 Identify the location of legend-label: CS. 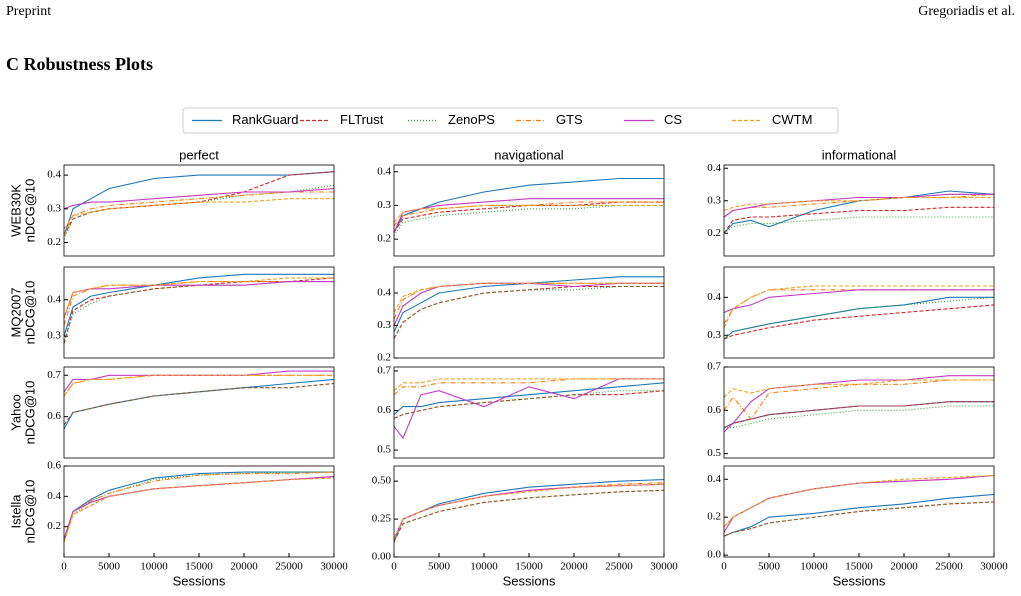
(673, 119).